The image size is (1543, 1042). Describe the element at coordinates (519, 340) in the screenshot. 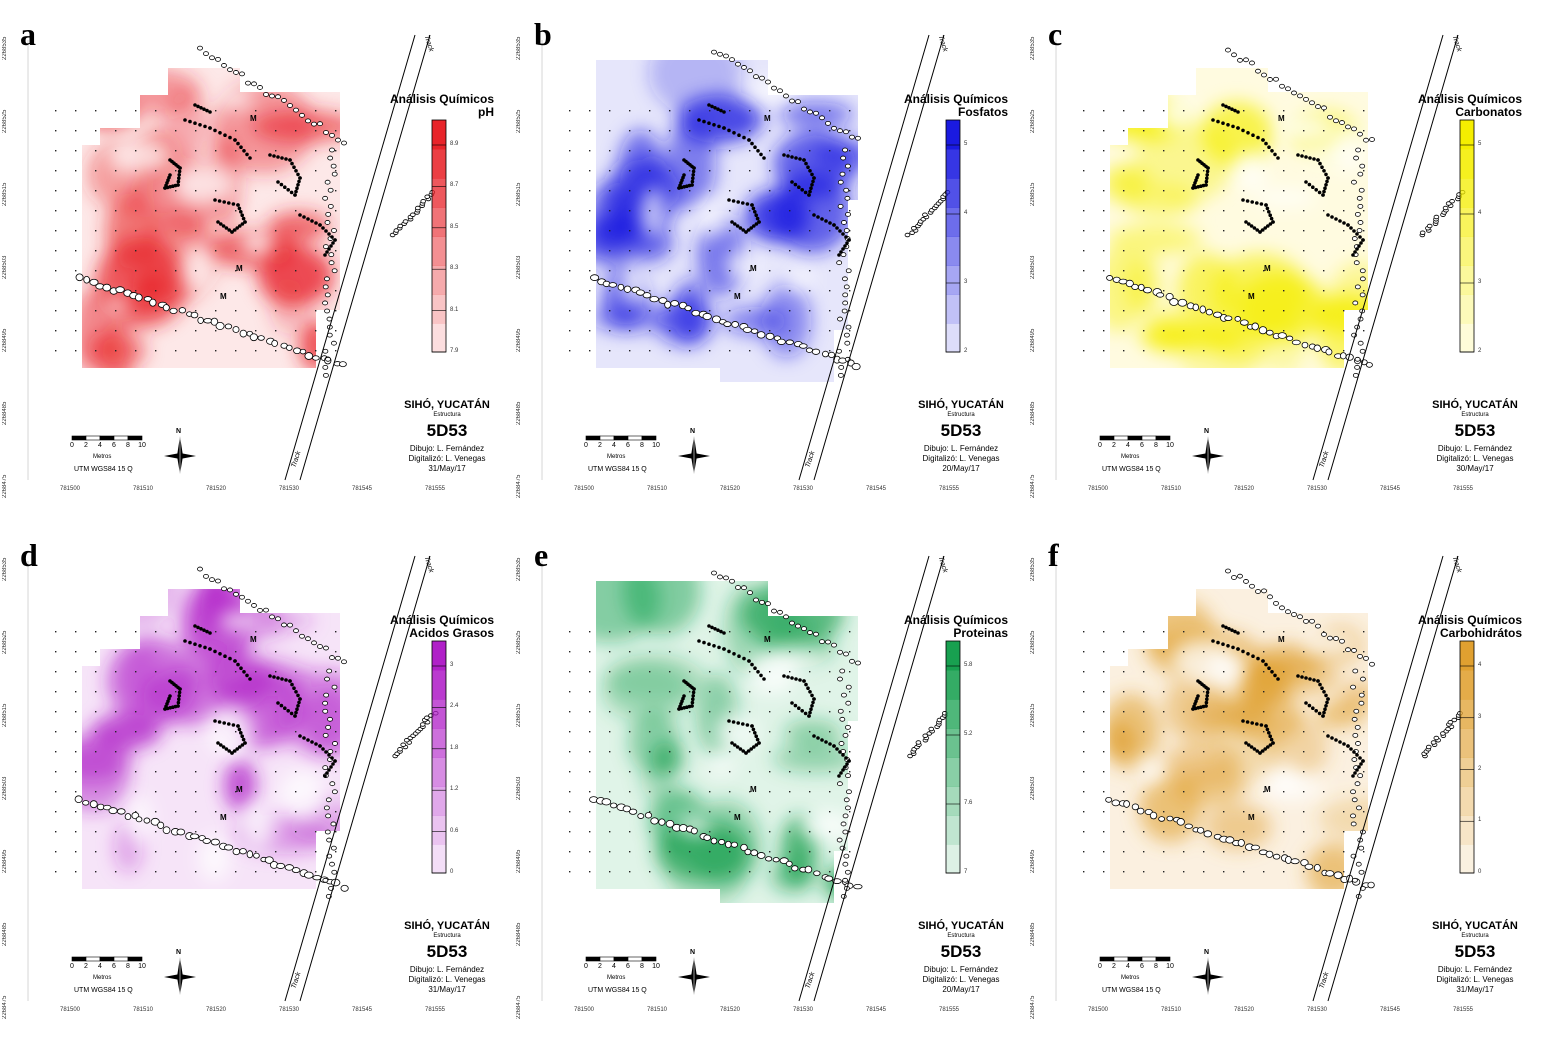

I see `y-tick-label: 2268495` at that location.